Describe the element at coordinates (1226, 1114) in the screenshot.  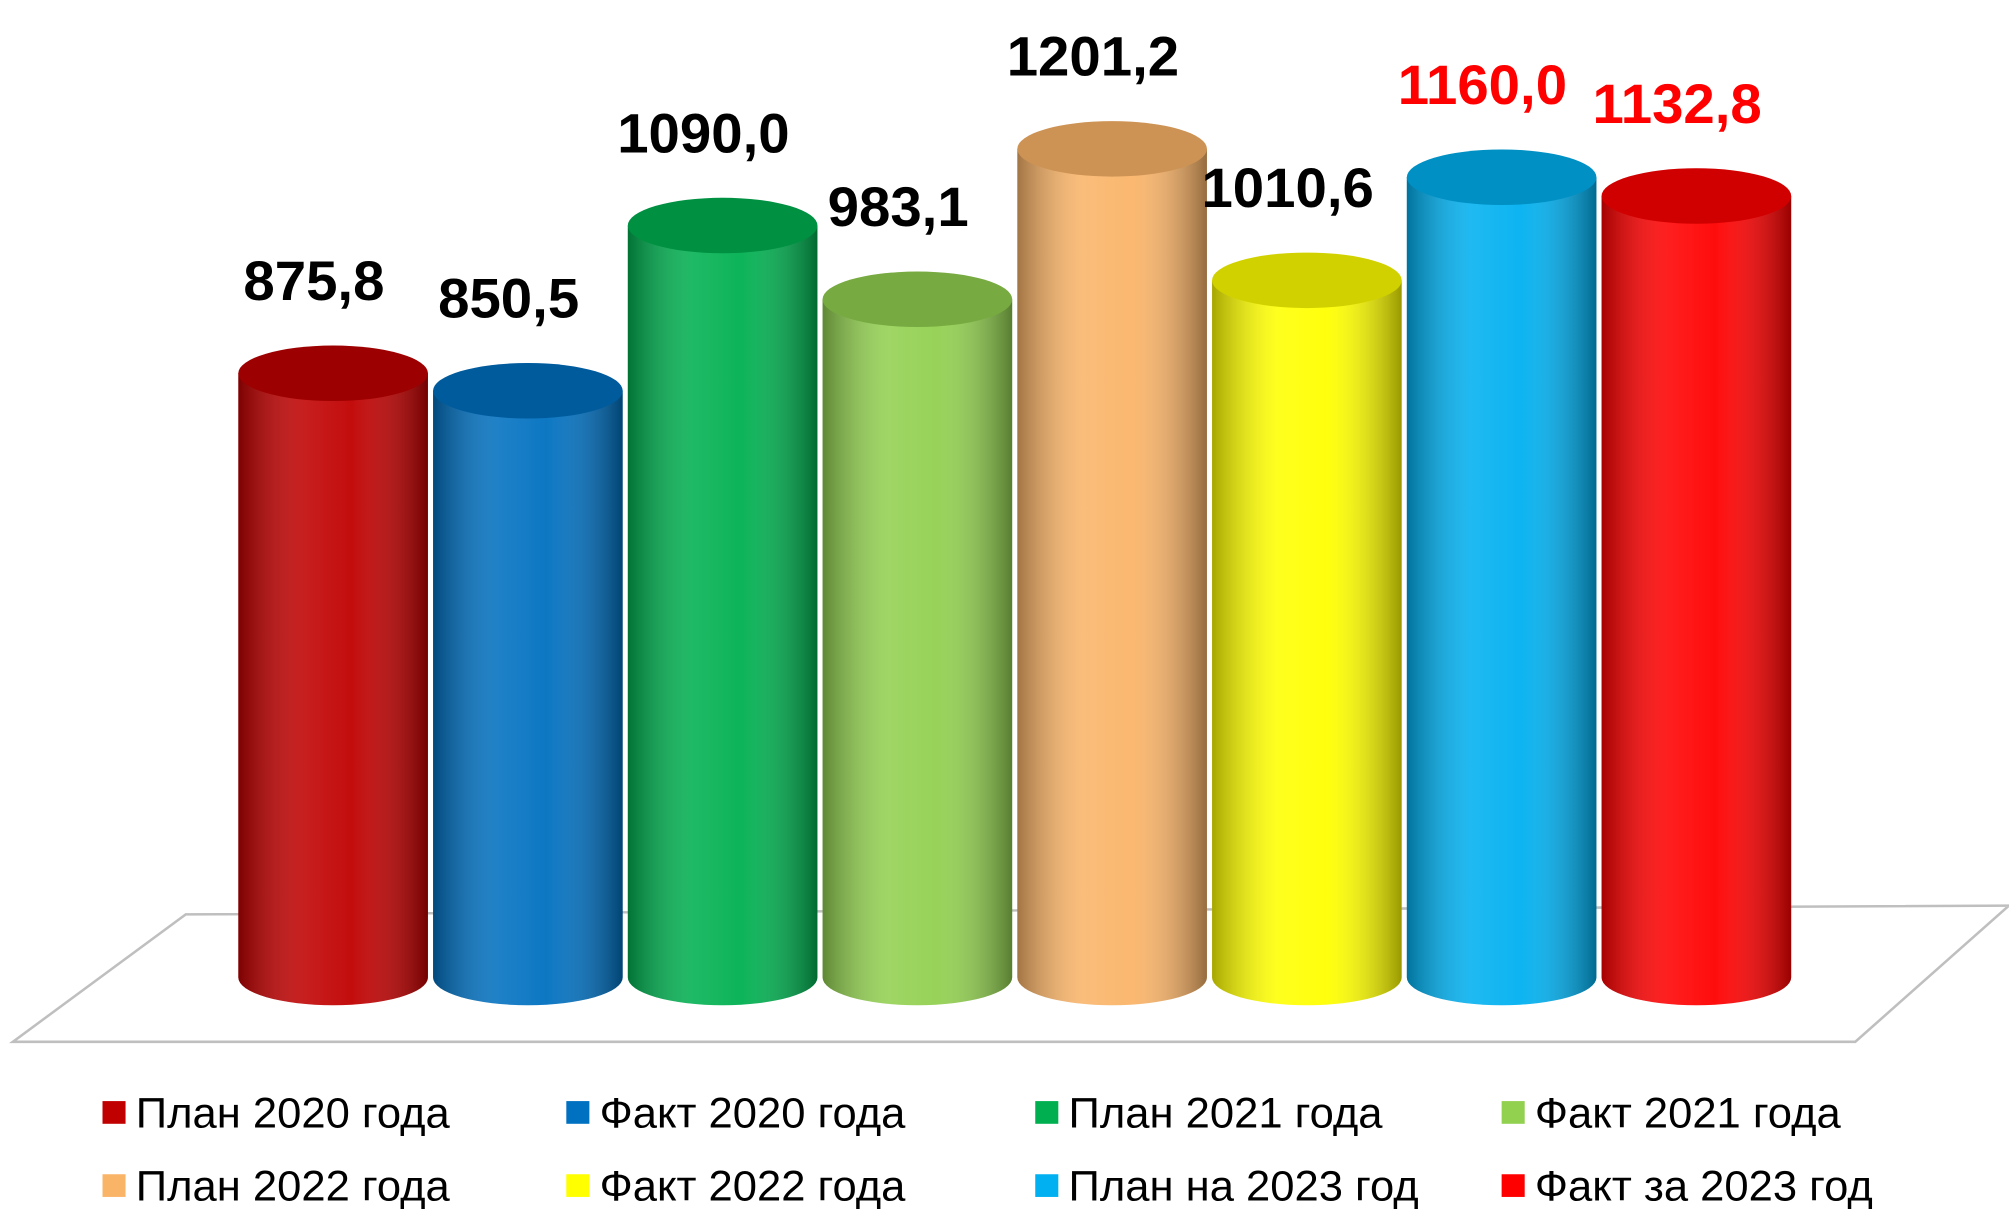
I see `legend-label: План 2021 года` at that location.